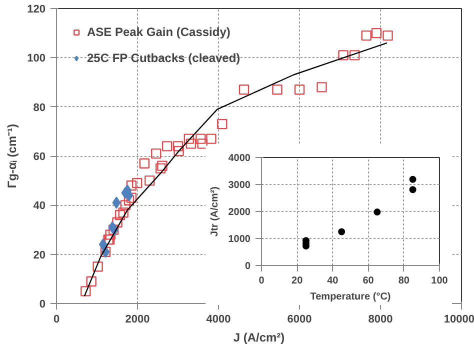  Describe the element at coordinates (239, 158) in the screenshot. I see `y-tick-label: 4000` at that location.